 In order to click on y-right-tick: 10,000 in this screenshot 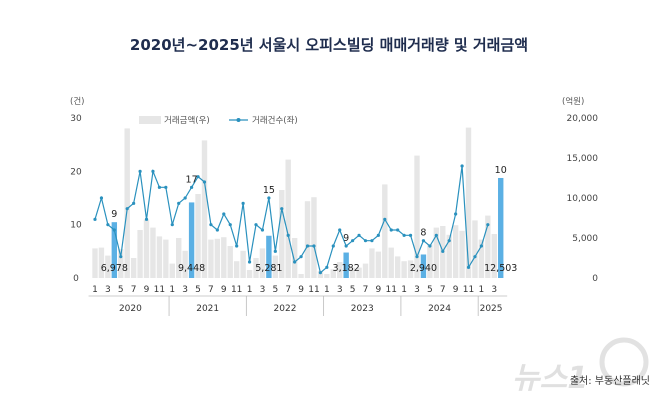, I will do `click(583, 199)`.